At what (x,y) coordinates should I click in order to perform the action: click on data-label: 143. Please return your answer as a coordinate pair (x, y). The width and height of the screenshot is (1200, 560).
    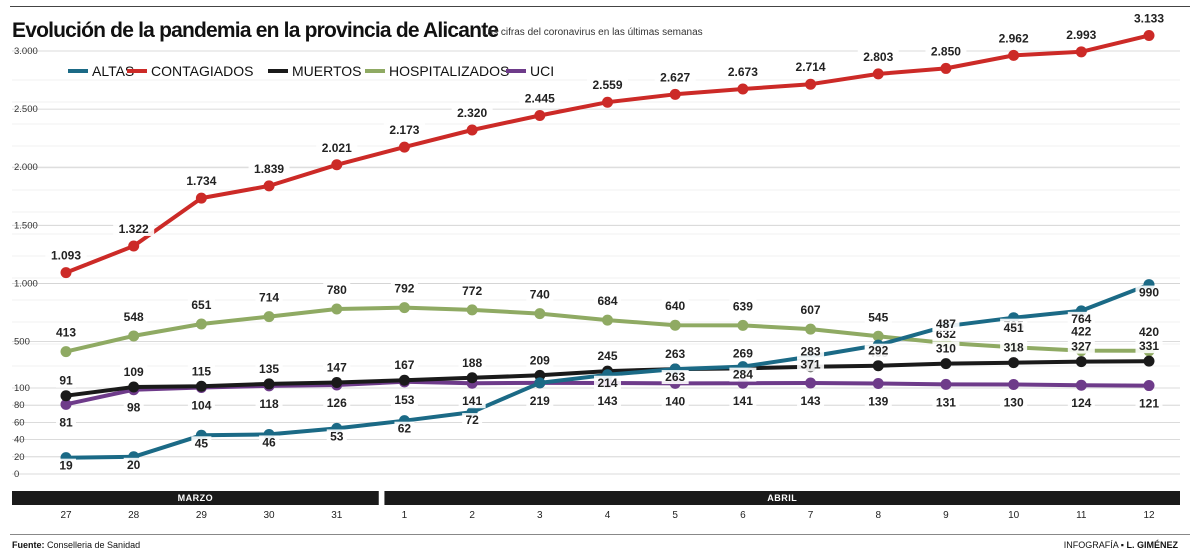
    Looking at the image, I should click on (607, 401).